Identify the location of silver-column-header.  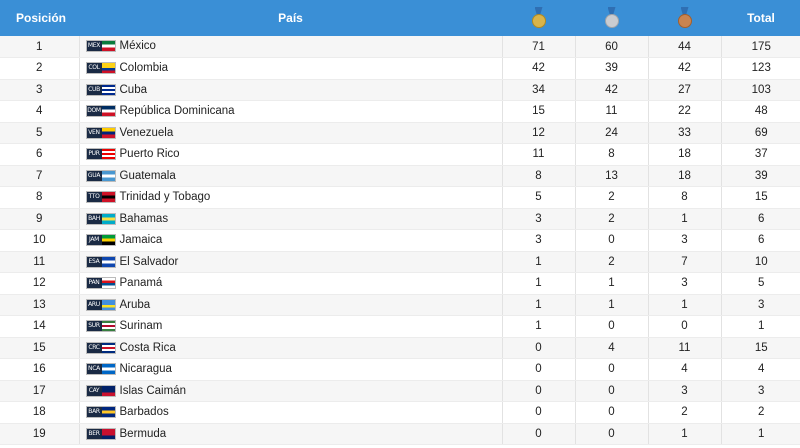
(611, 18).